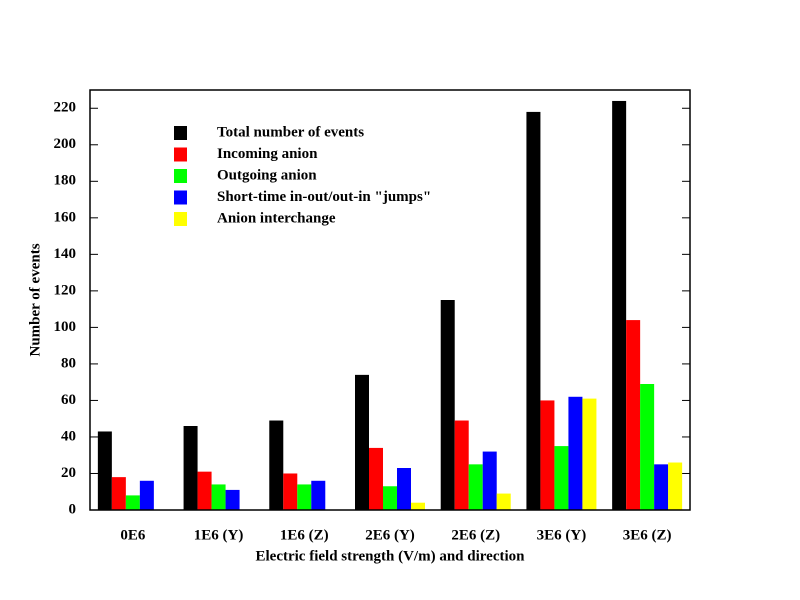 This screenshot has height=600, width=800. What do you see at coordinates (65, 144) in the screenshot?
I see `y-tick-label: 200` at bounding box center [65, 144].